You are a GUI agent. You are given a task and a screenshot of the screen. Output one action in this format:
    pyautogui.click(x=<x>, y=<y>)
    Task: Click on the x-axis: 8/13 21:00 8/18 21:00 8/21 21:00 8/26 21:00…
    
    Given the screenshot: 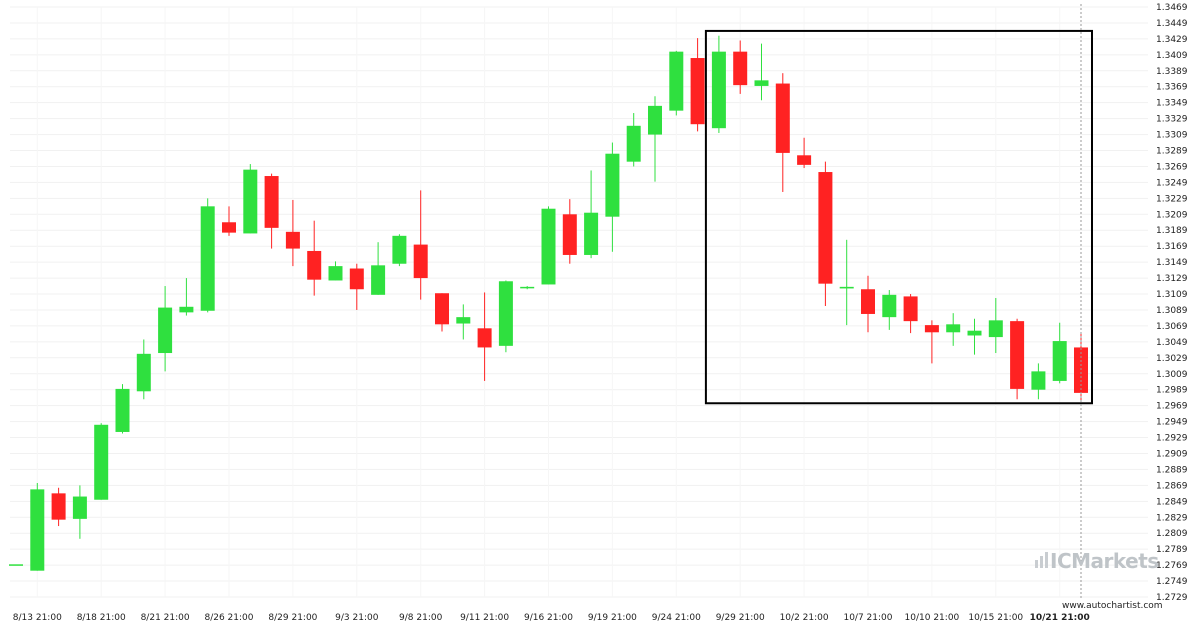 What is the action you would take?
    pyautogui.click(x=551, y=618)
    